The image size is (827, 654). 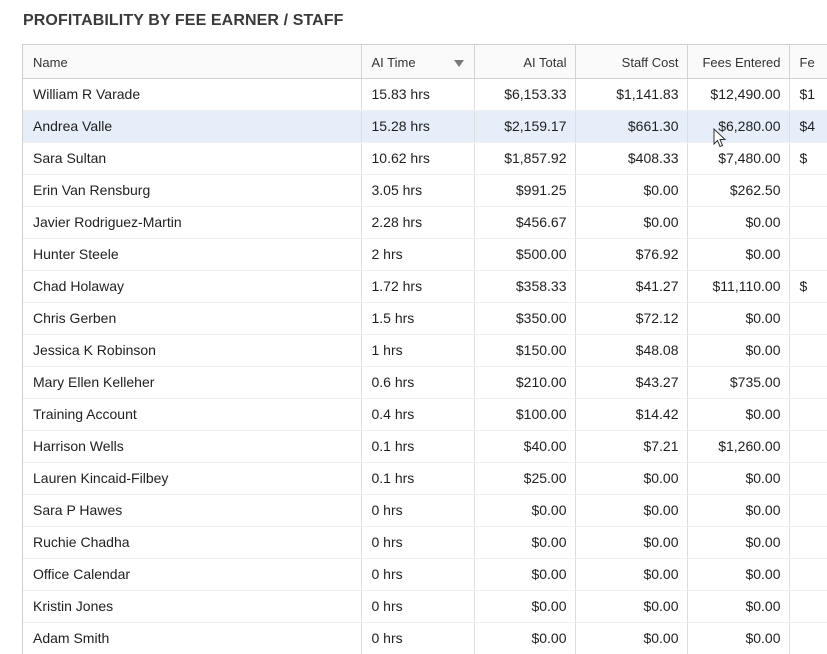 I want to click on column-header-label: Fe, so click(x=807, y=62).